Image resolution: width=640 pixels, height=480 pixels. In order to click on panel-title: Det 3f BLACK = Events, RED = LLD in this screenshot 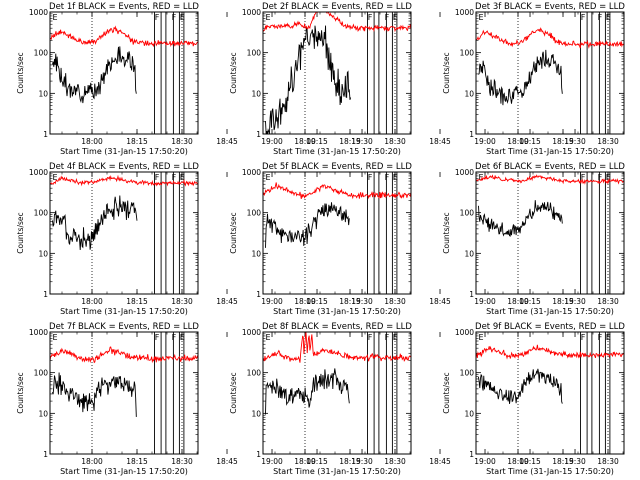, I will do `click(550, 7)`.